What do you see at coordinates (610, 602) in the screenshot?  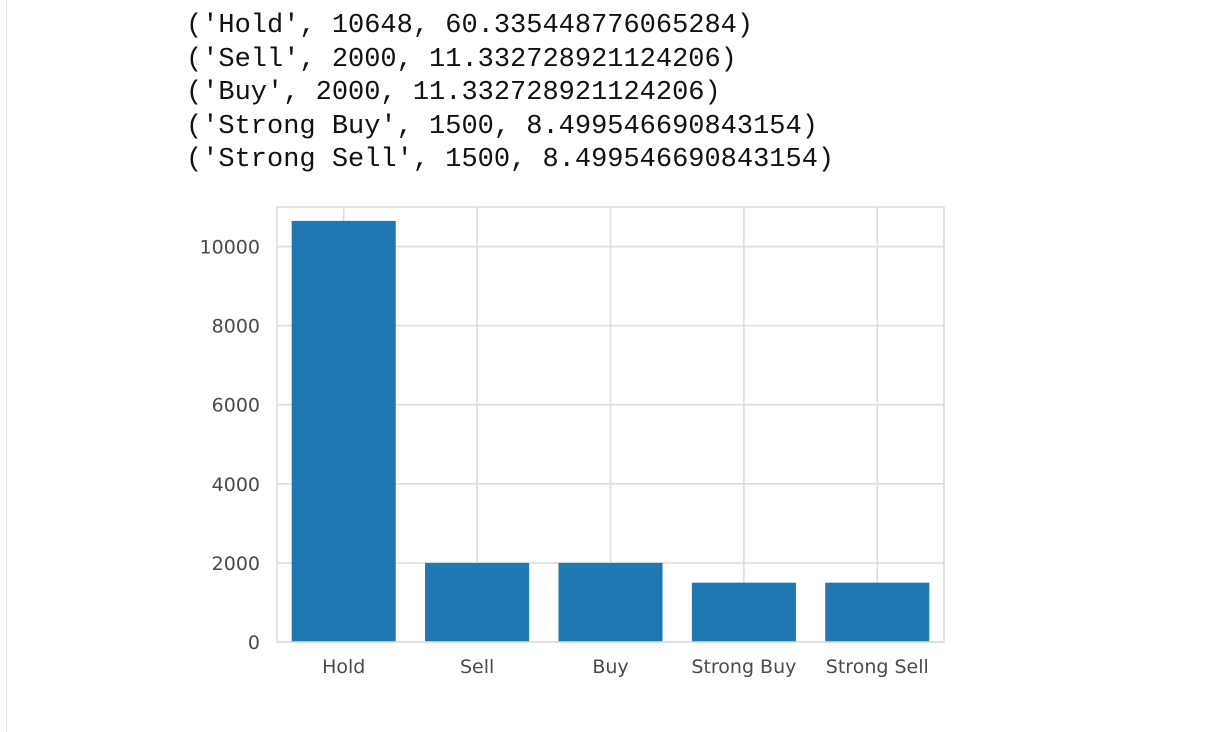 I see `bar-buy` at bounding box center [610, 602].